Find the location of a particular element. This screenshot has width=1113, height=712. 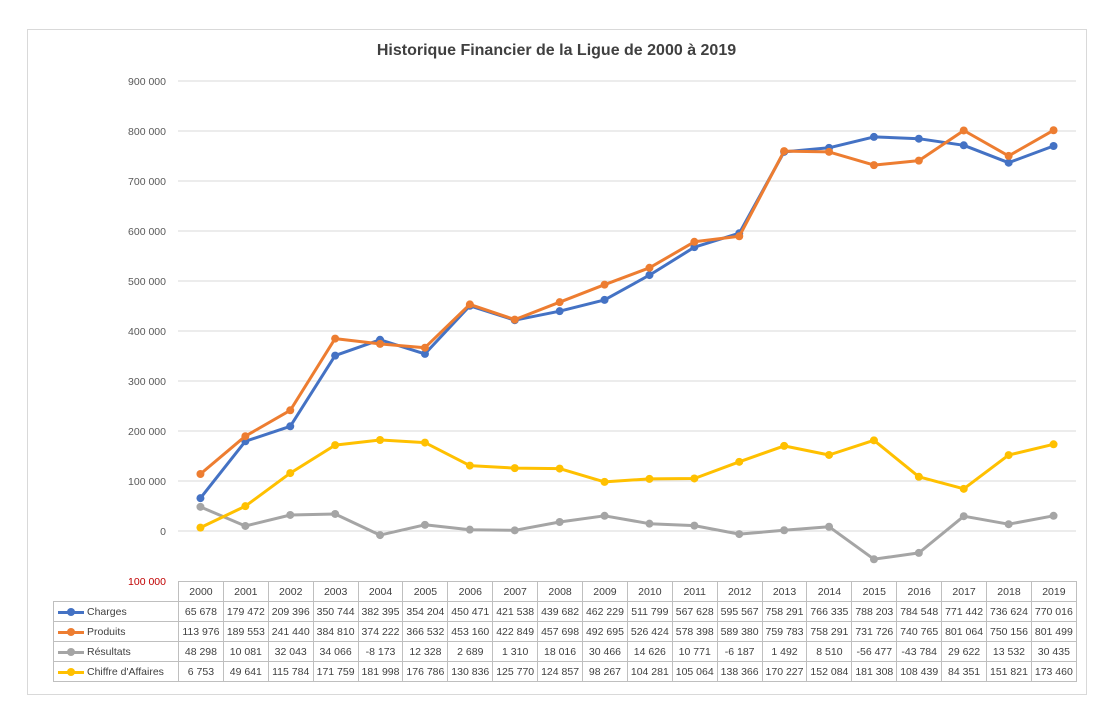

data-label: 526 424 is located at coordinates (649, 631).